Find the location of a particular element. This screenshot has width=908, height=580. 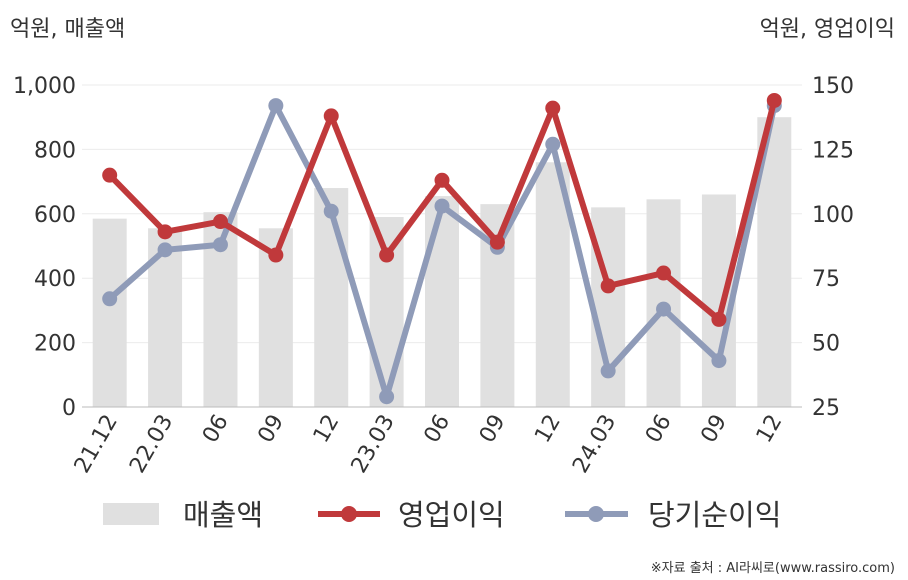

right-unit-label: 억원, 영업이익 is located at coordinates (827, 29).